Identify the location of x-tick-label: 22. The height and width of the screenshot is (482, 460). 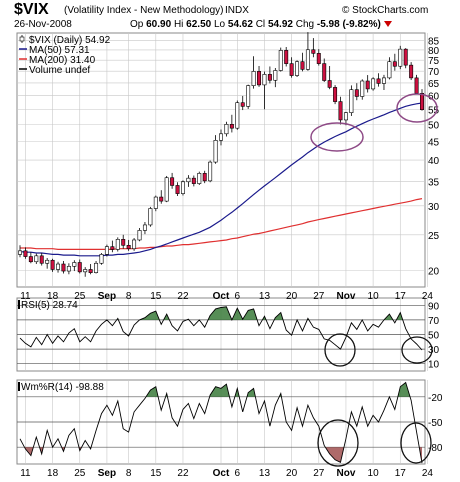
(183, 473).